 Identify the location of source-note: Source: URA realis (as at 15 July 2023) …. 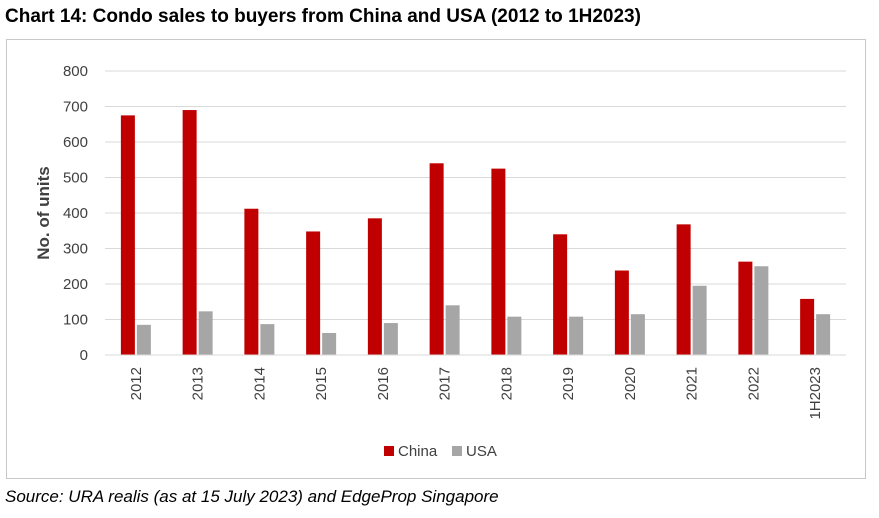
(252, 496).